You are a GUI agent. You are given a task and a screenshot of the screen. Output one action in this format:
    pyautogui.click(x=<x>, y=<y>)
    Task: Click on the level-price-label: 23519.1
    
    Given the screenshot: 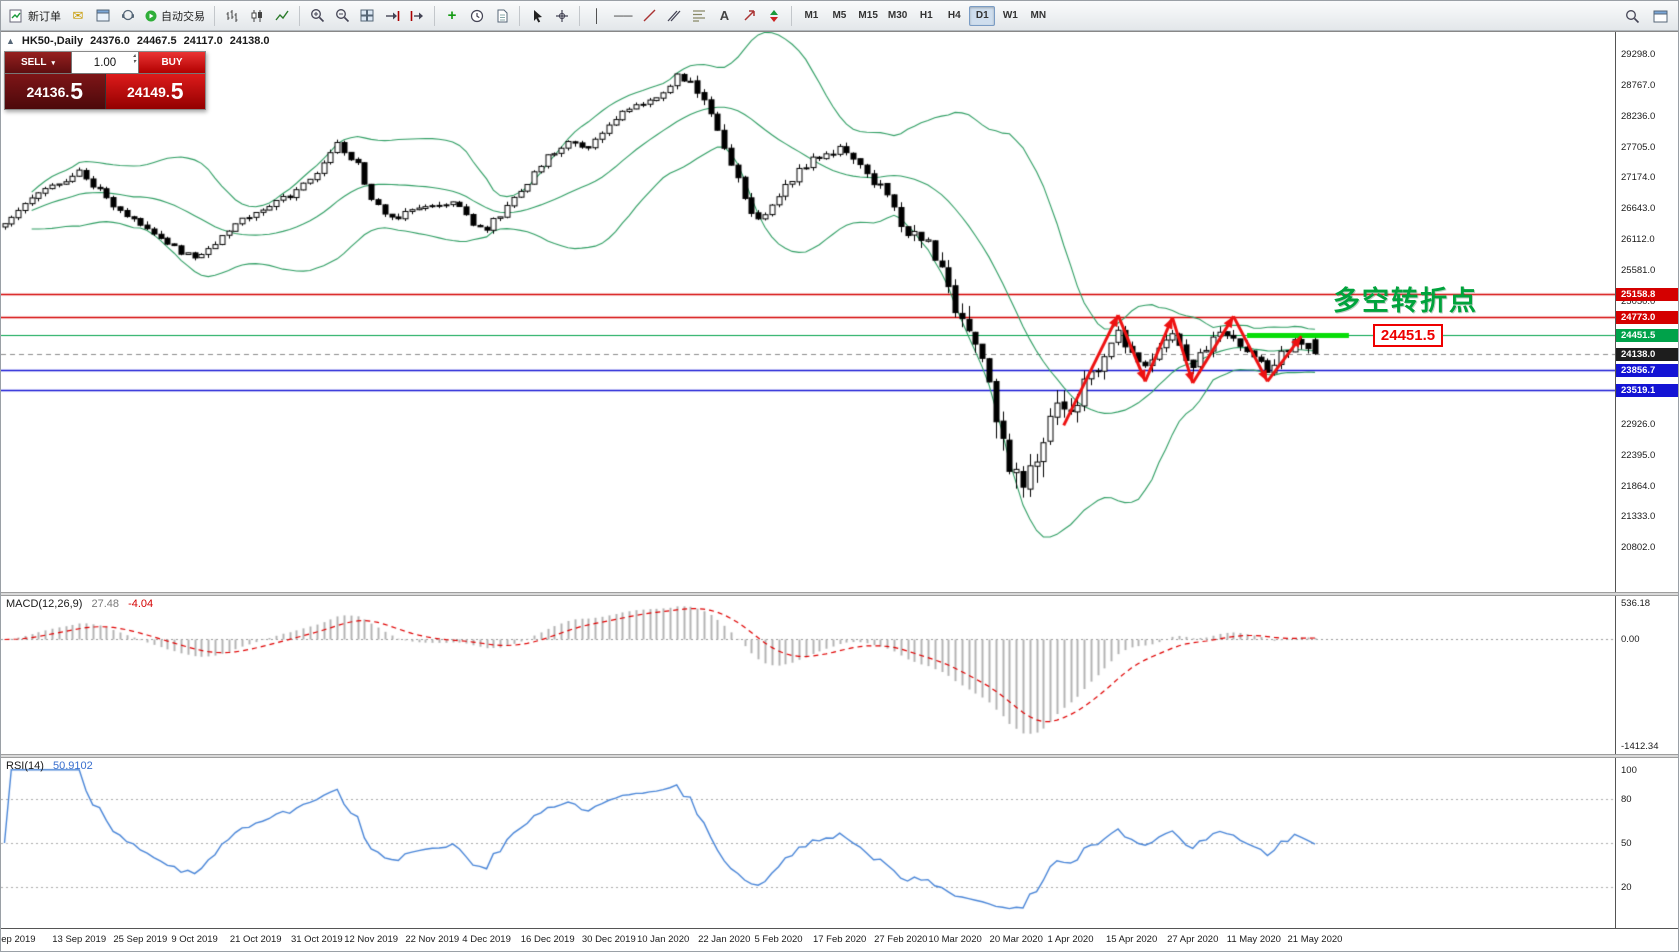 What is the action you would take?
    pyautogui.click(x=1647, y=390)
    